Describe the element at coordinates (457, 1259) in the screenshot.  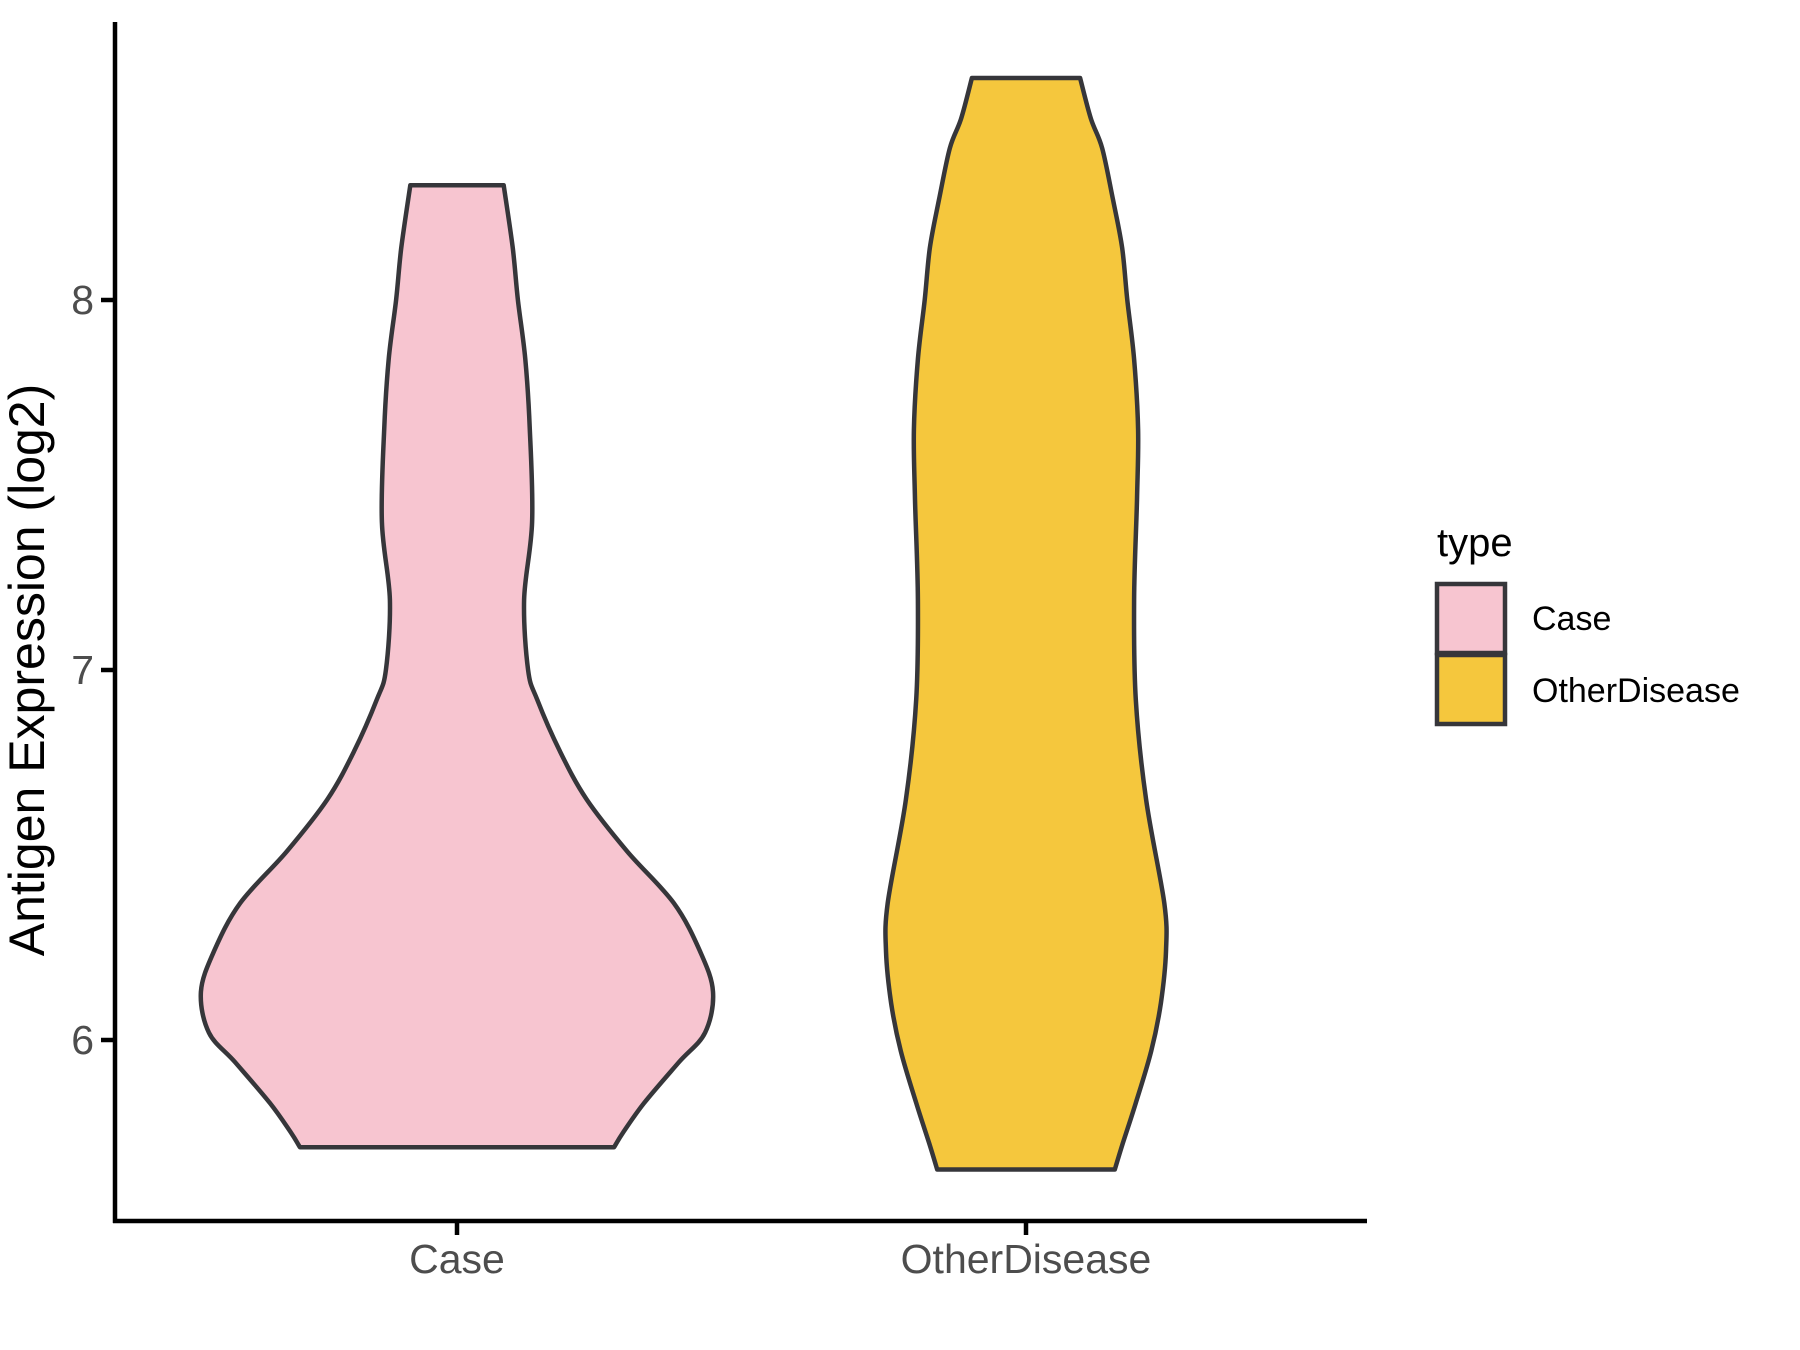
I see `x-tick-label-case: Case` at that location.